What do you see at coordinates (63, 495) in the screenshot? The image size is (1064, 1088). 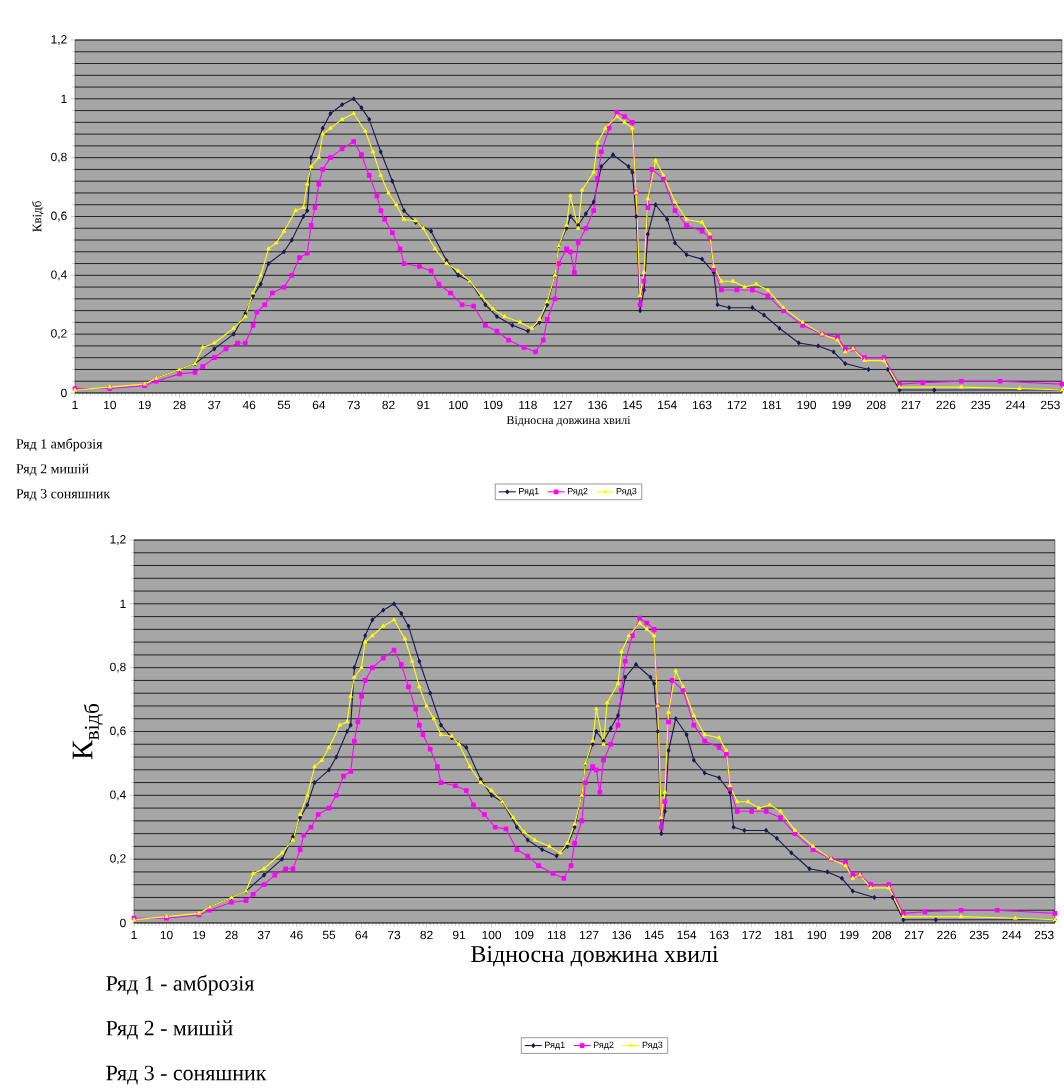 I see `text: Ряд 3 соняшник` at bounding box center [63, 495].